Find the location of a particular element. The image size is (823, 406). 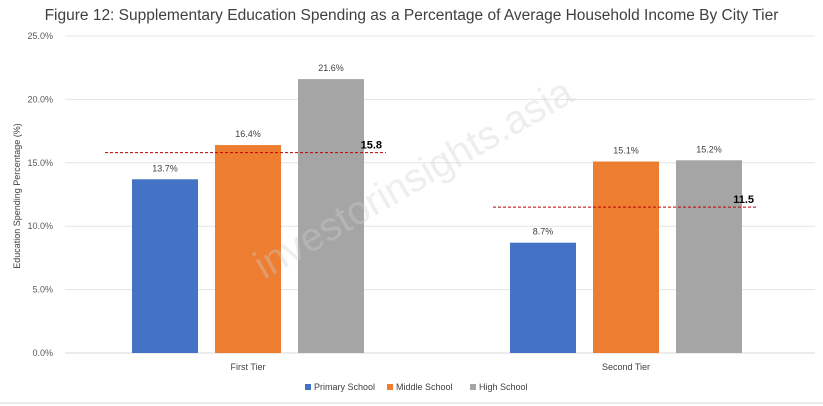

y-tick-label: 0.0% is located at coordinates (42, 353).